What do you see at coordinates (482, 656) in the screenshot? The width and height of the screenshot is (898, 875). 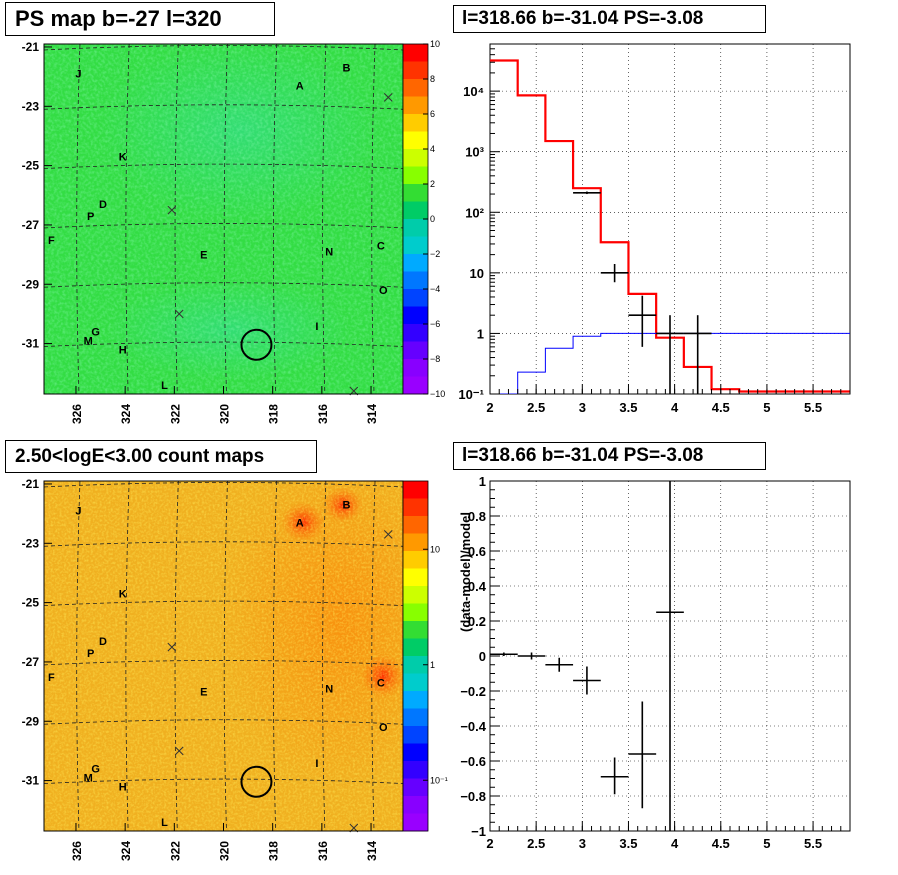 I see `ratio-y-tick-label: 0` at bounding box center [482, 656].